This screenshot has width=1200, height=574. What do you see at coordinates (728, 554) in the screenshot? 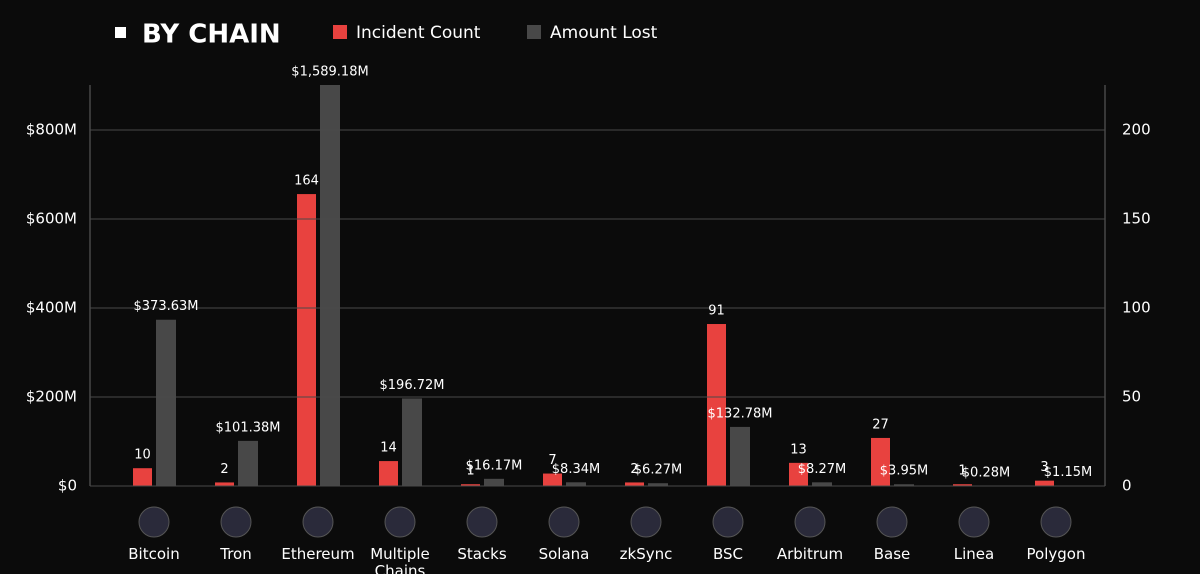
I see `x-tick-label: BSC` at bounding box center [728, 554].